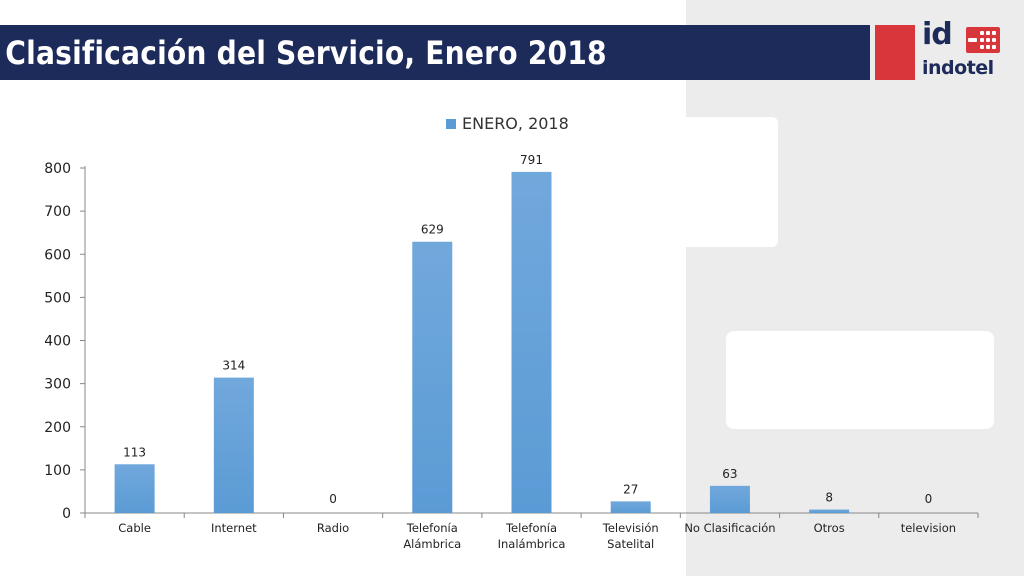 The height and width of the screenshot is (576, 1024). I want to click on page-title: Clasificación del Servicio, Enero 2018, so click(306, 52).